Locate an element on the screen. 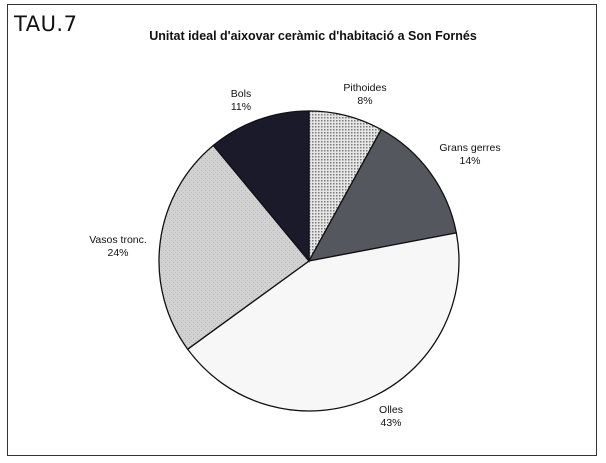 This screenshot has height=463, width=606. figure-tag: TAU.7 is located at coordinates (46, 24).